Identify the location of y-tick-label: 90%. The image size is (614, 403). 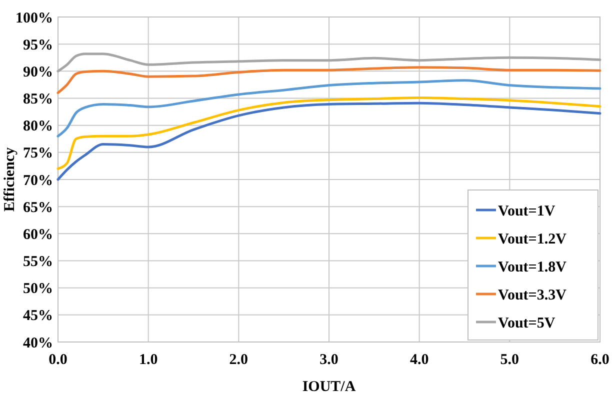
(38, 72).